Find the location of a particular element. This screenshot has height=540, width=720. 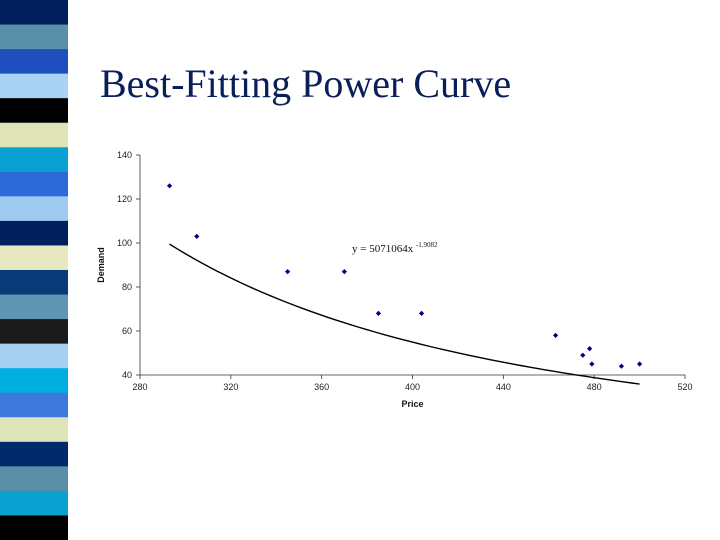

equation-label: y = 5071064x -1.9082 is located at coordinates (395, 248).